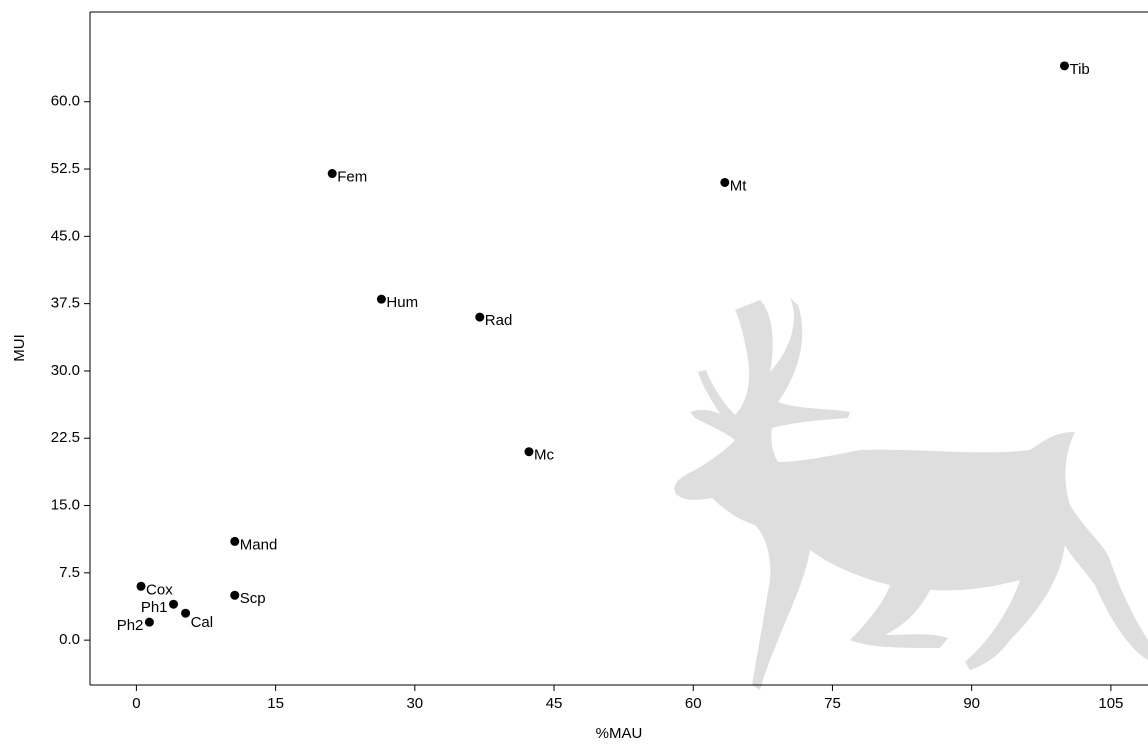  Describe the element at coordinates (65, 505) in the screenshot. I see `y-tick-label: 15.0` at that location.